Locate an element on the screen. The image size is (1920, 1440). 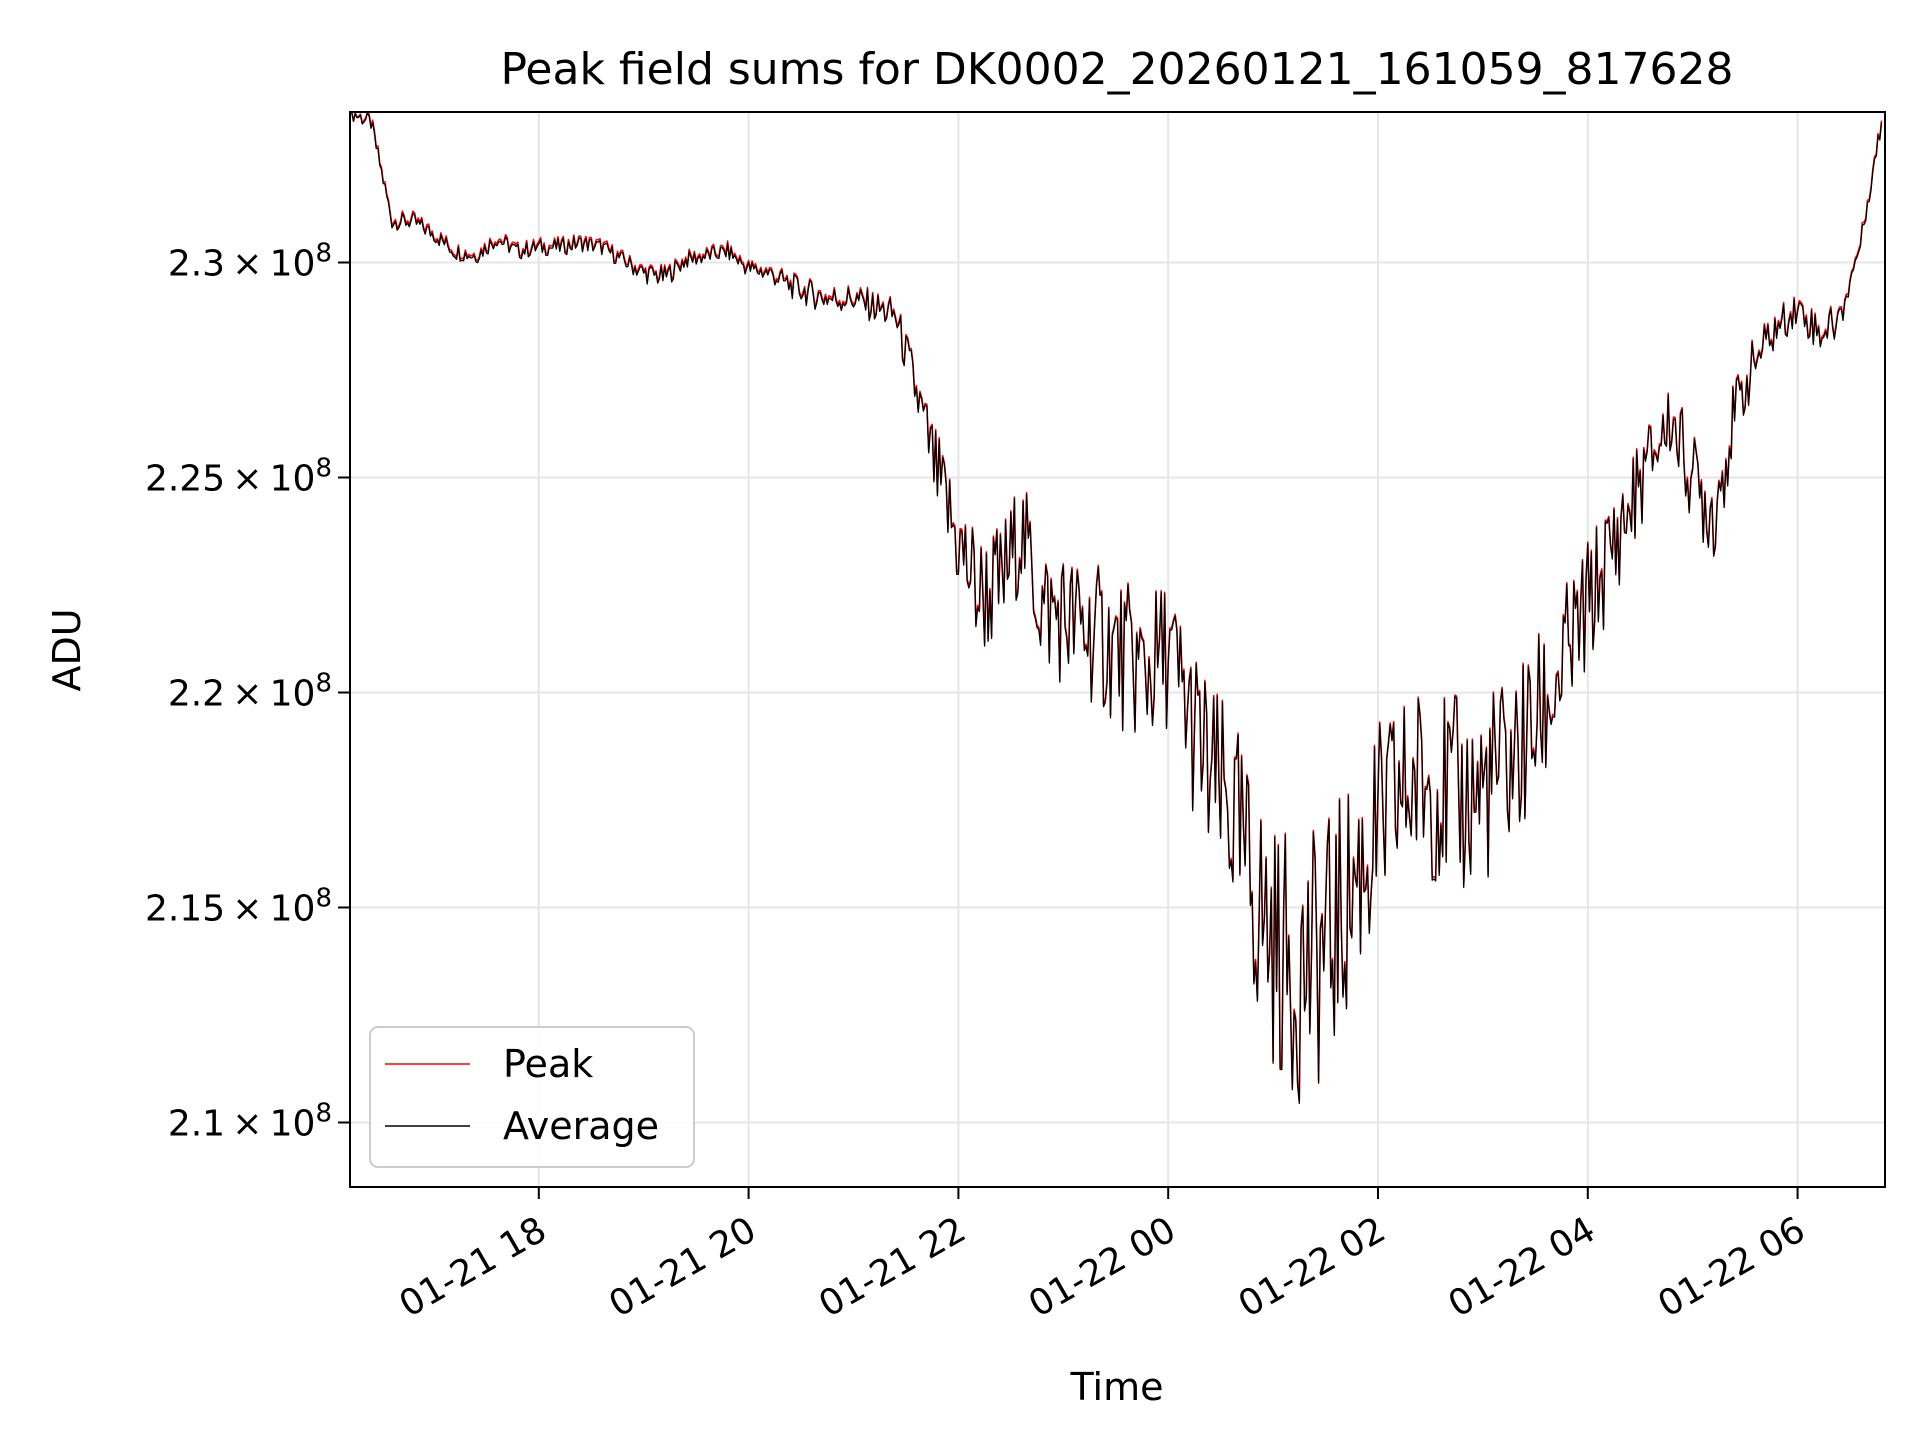
y-tick-label: 2.25 × 108 is located at coordinates (238, 477).